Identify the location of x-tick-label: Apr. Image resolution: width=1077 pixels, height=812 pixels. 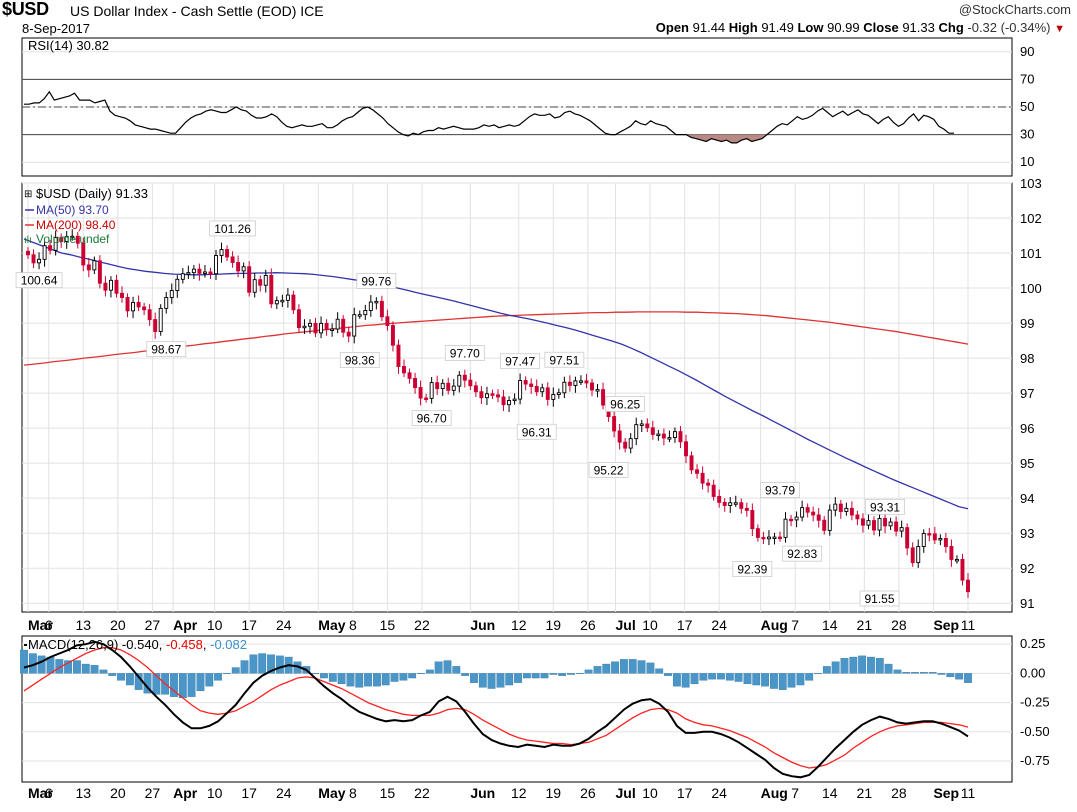
(185, 793).